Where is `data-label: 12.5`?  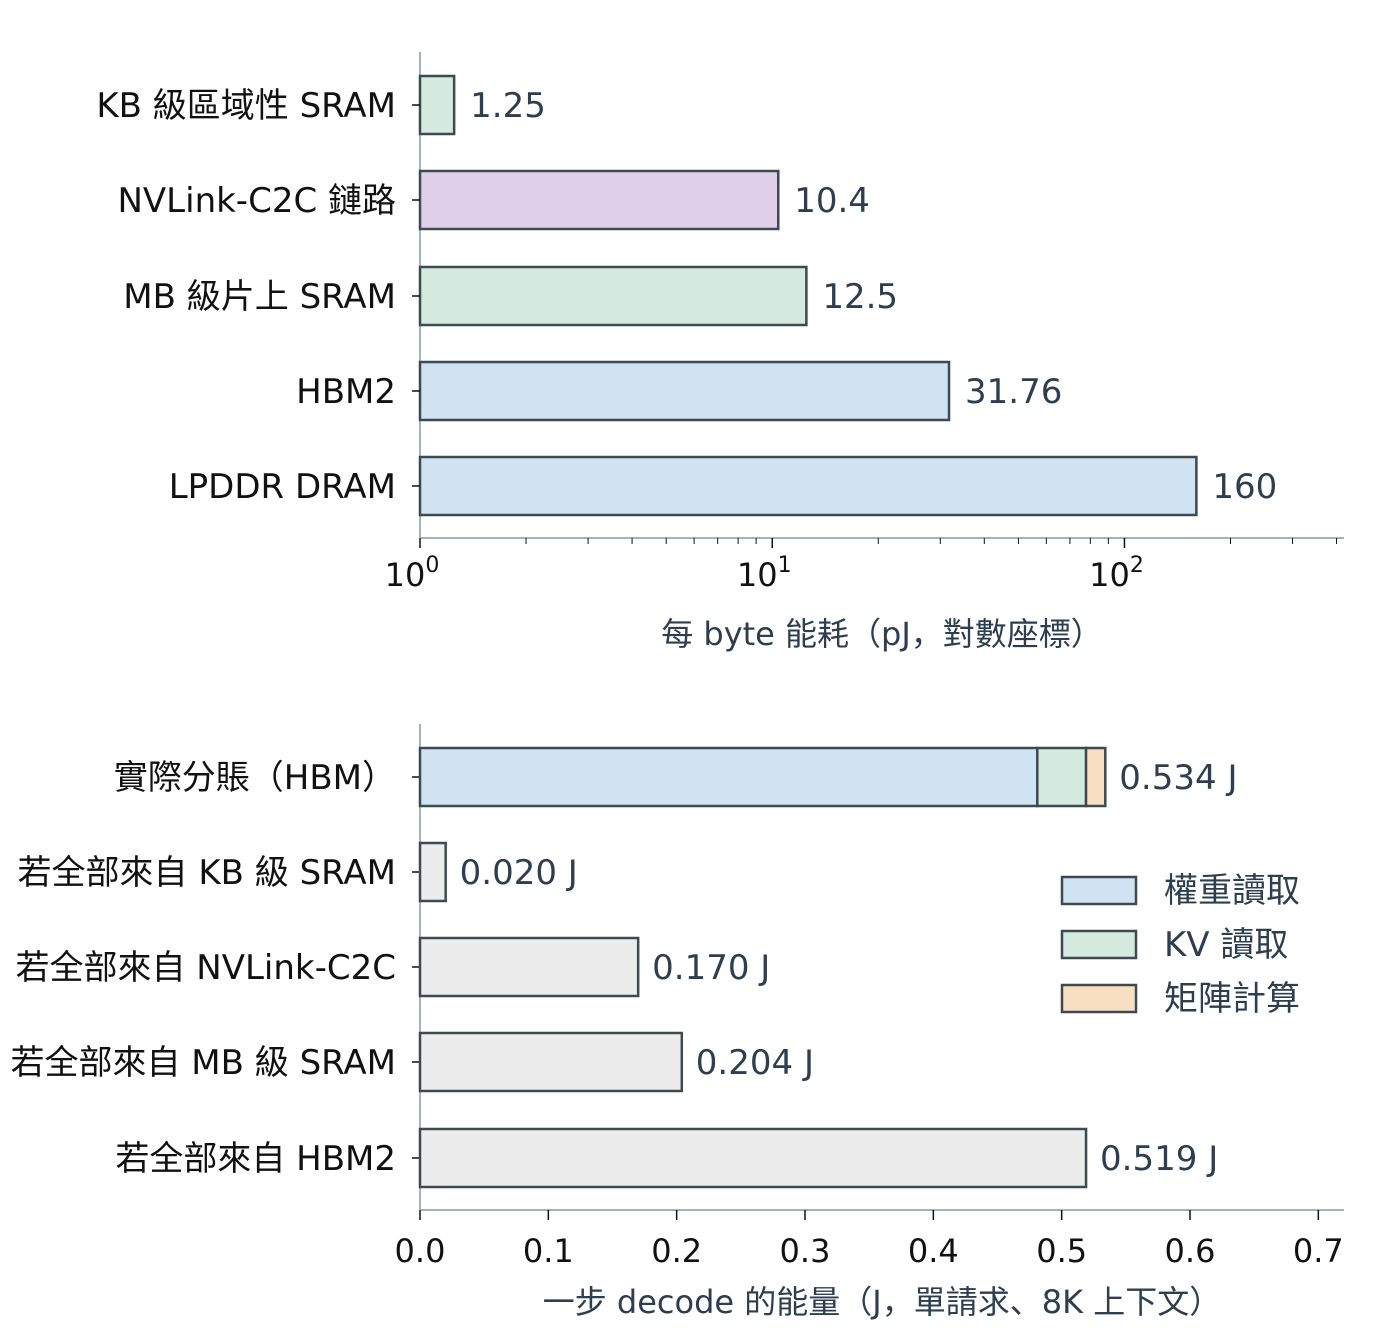 data-label: 12.5 is located at coordinates (860, 297).